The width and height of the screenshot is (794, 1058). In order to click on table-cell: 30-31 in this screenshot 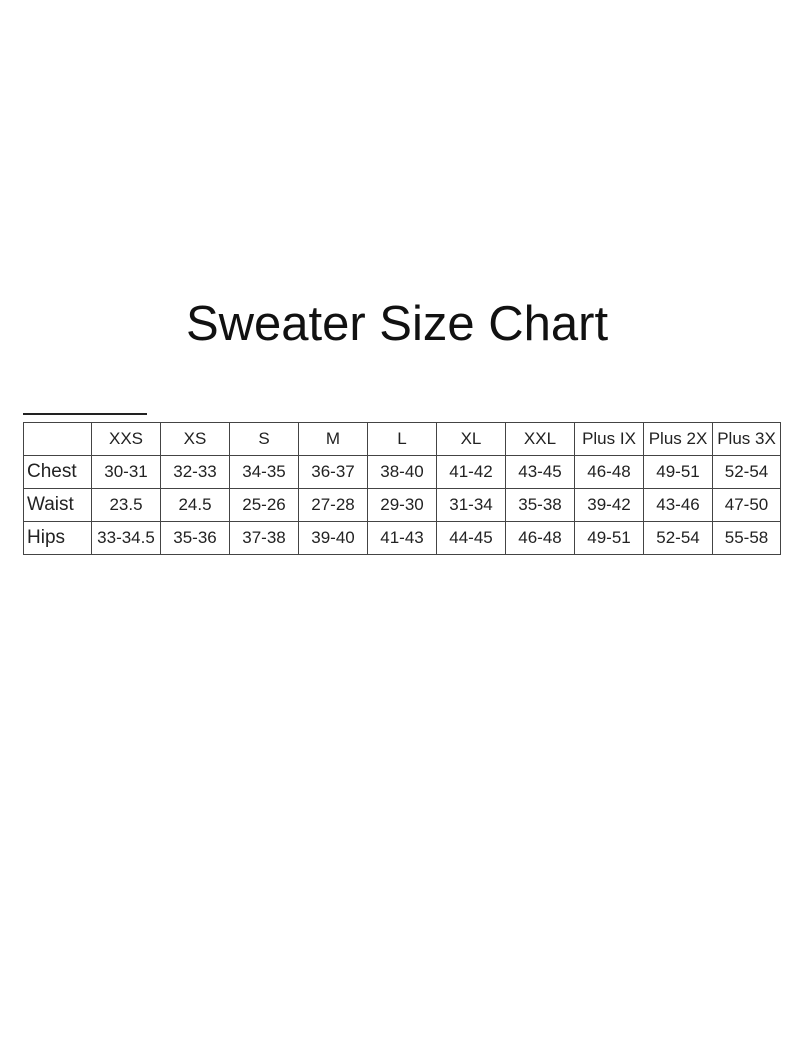, I will do `click(126, 472)`.